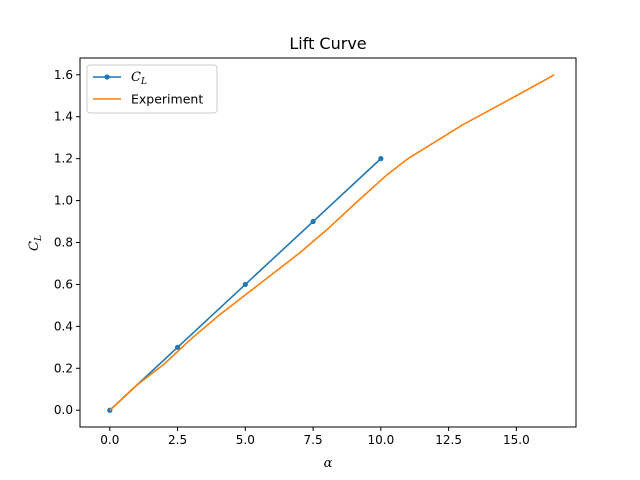 This screenshot has height=480, width=640. I want to click on chart-title: Lift Curve, so click(327, 43).